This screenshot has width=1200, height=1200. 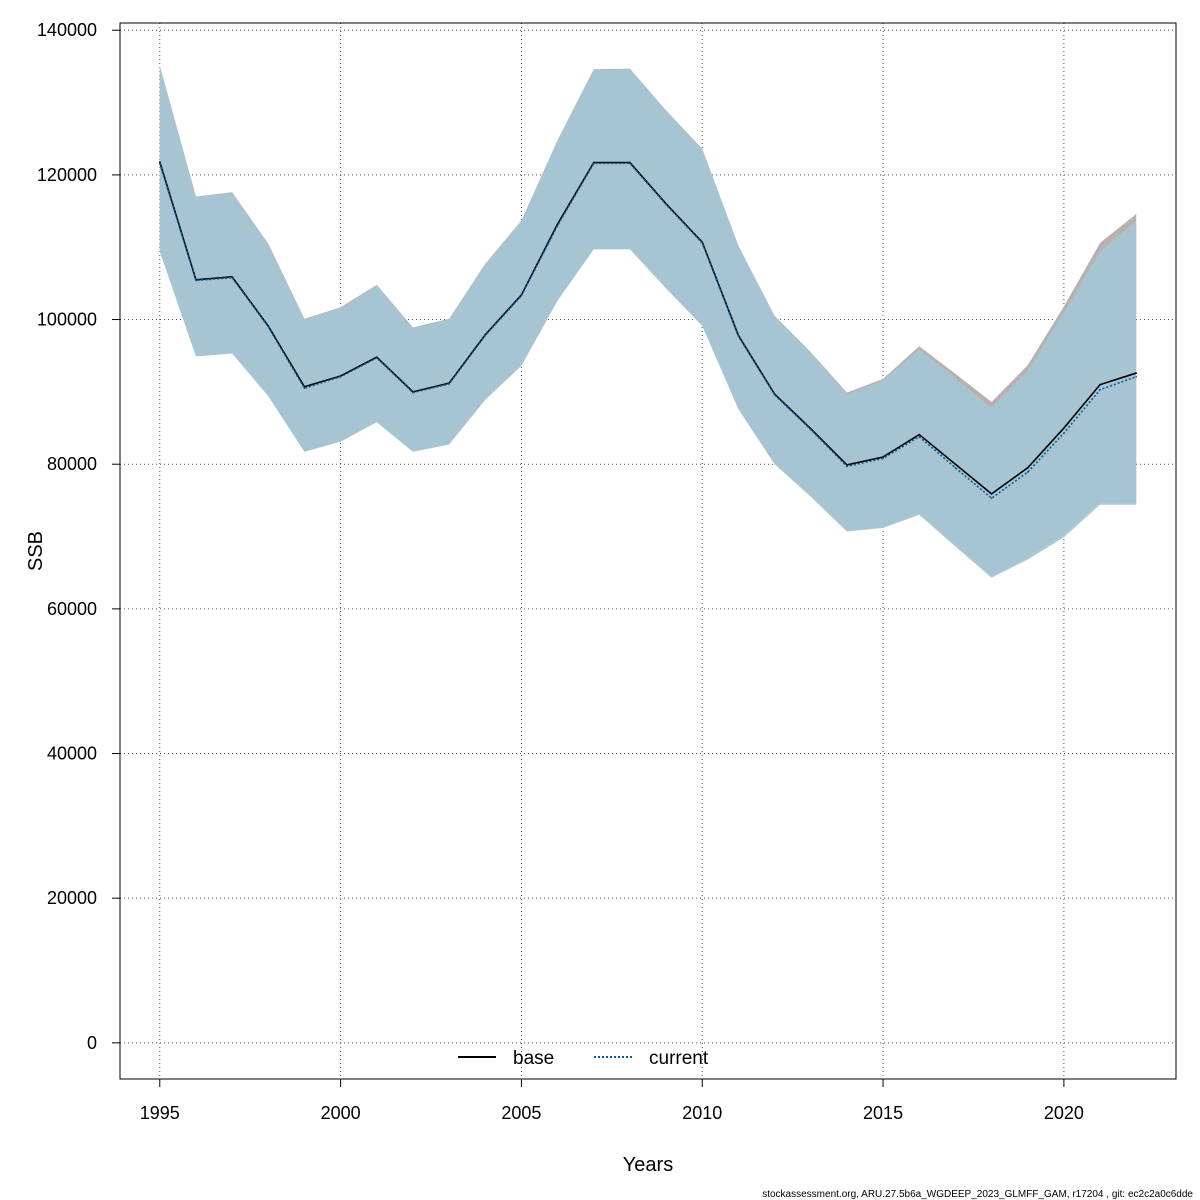 What do you see at coordinates (883, 1113) in the screenshot?
I see `x-tick-label-2015: 2015` at bounding box center [883, 1113].